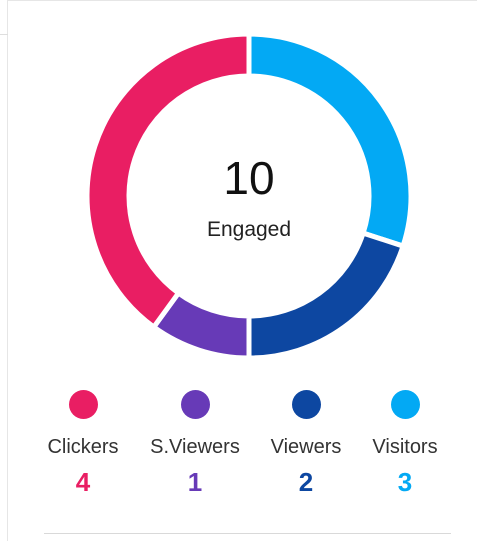 This screenshot has width=477, height=541. Describe the element at coordinates (306, 482) in the screenshot. I see `legend-count: 2` at that location.